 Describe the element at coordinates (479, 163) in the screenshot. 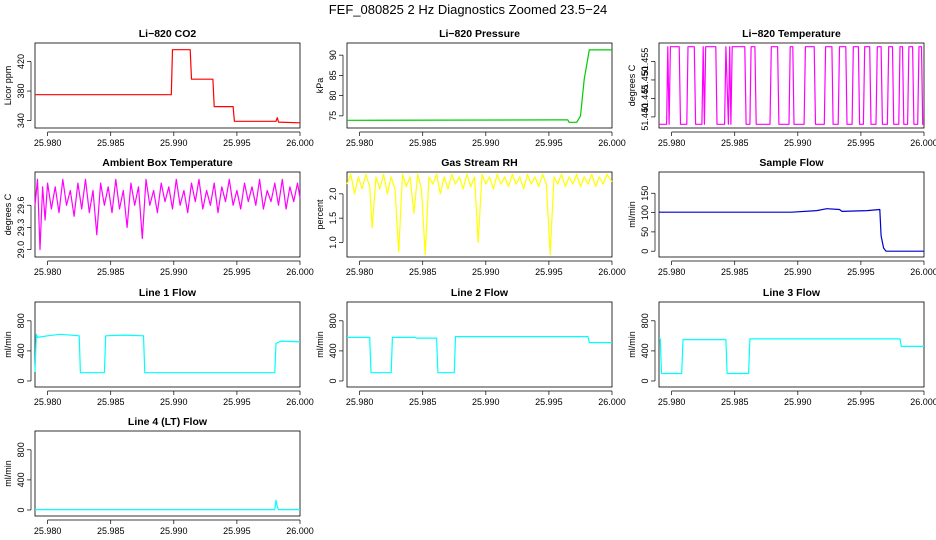

I see `chart-title: Gas Stream RH` at that location.